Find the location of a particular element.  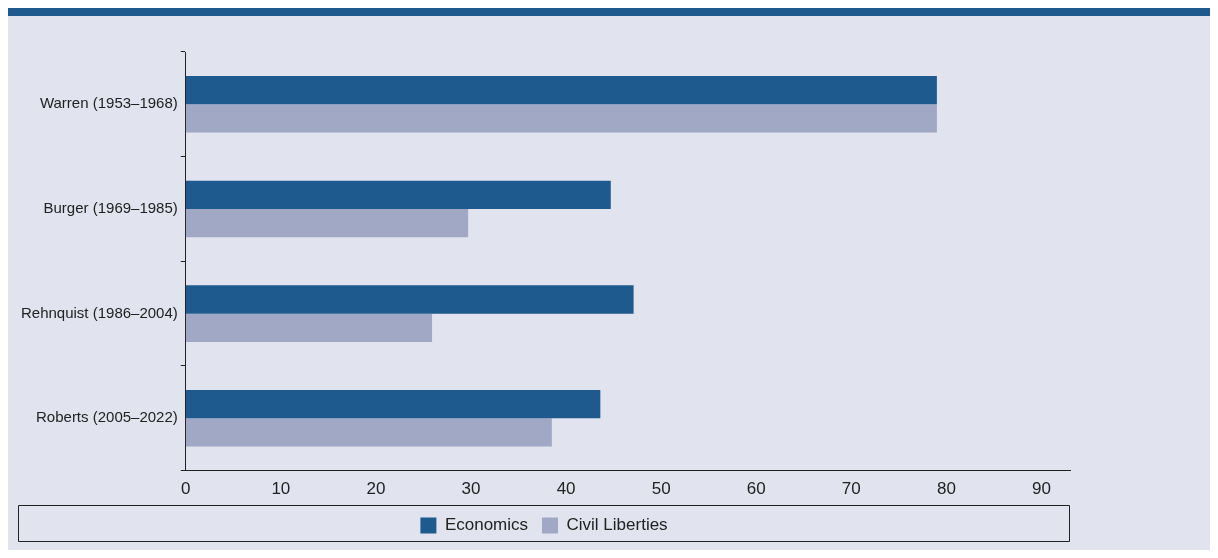

x-tick-label: 70 is located at coordinates (851, 489).